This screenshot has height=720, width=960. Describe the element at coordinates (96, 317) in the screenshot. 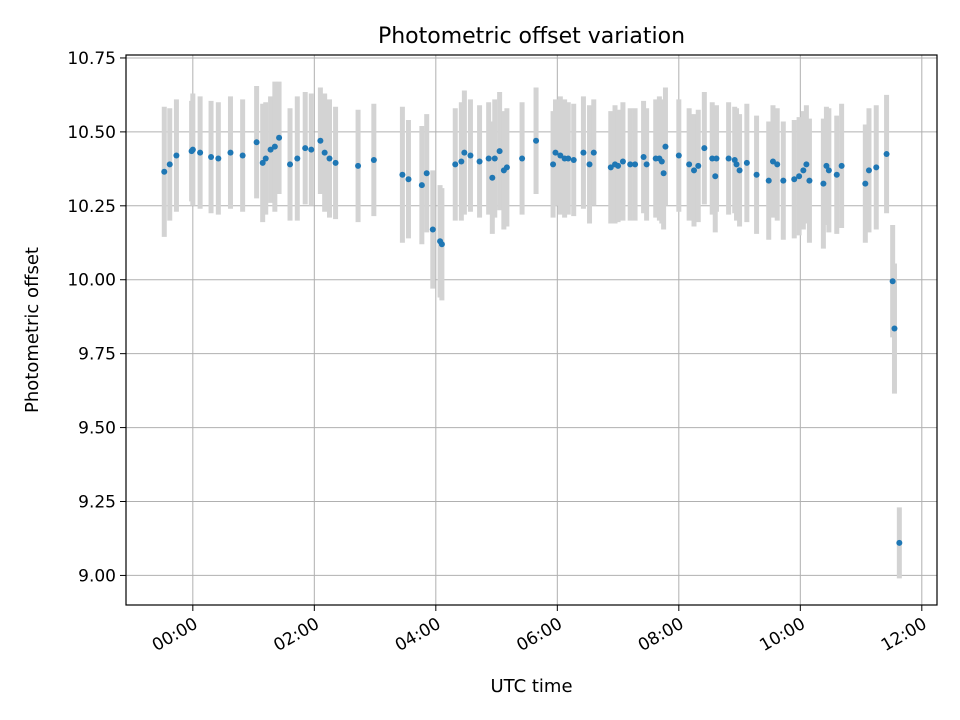

I see `y-axis-ticks: 9.00 9.25 9.50 9.75 10.00 10.25 10.50 10.75` at that location.